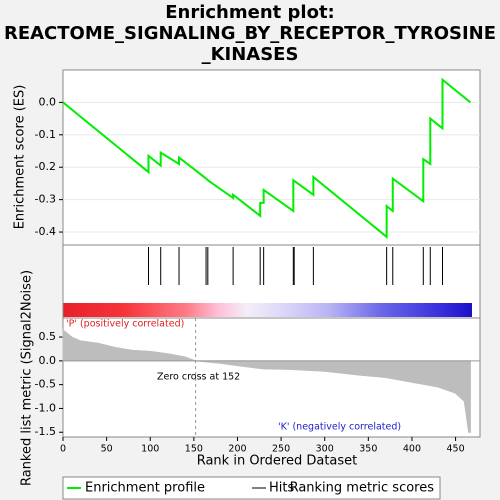  Describe the element at coordinates (145, 488) in the screenshot. I see `legend-es: Enrichment profile` at that location.